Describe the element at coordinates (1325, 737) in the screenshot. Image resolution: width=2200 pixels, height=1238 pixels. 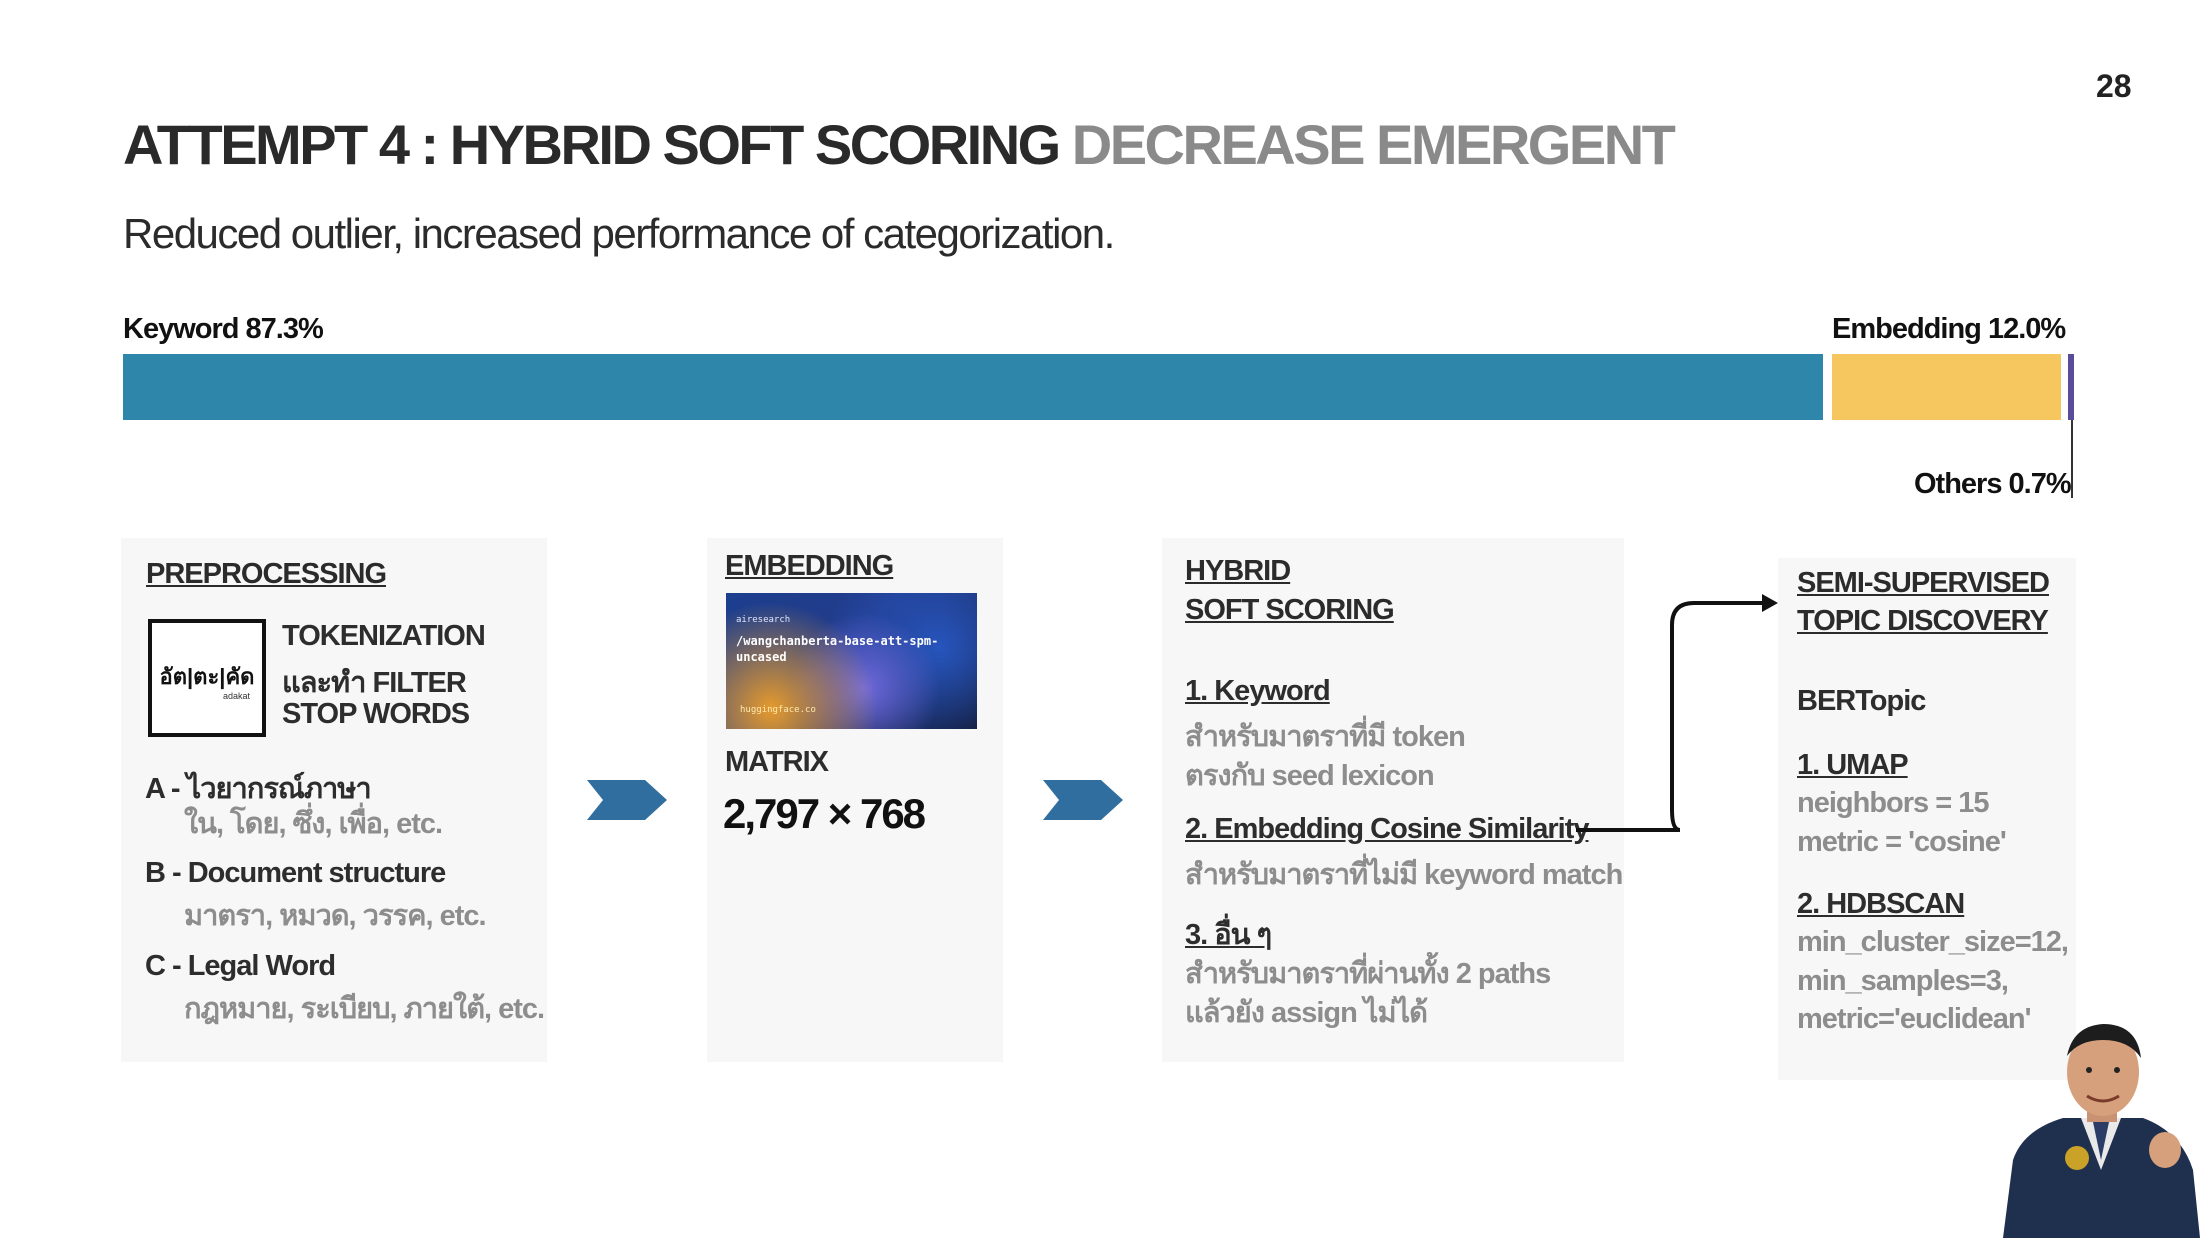
I see `hybrid-keyword-line-1: สำหรับมาตราที่มี token` at that location.